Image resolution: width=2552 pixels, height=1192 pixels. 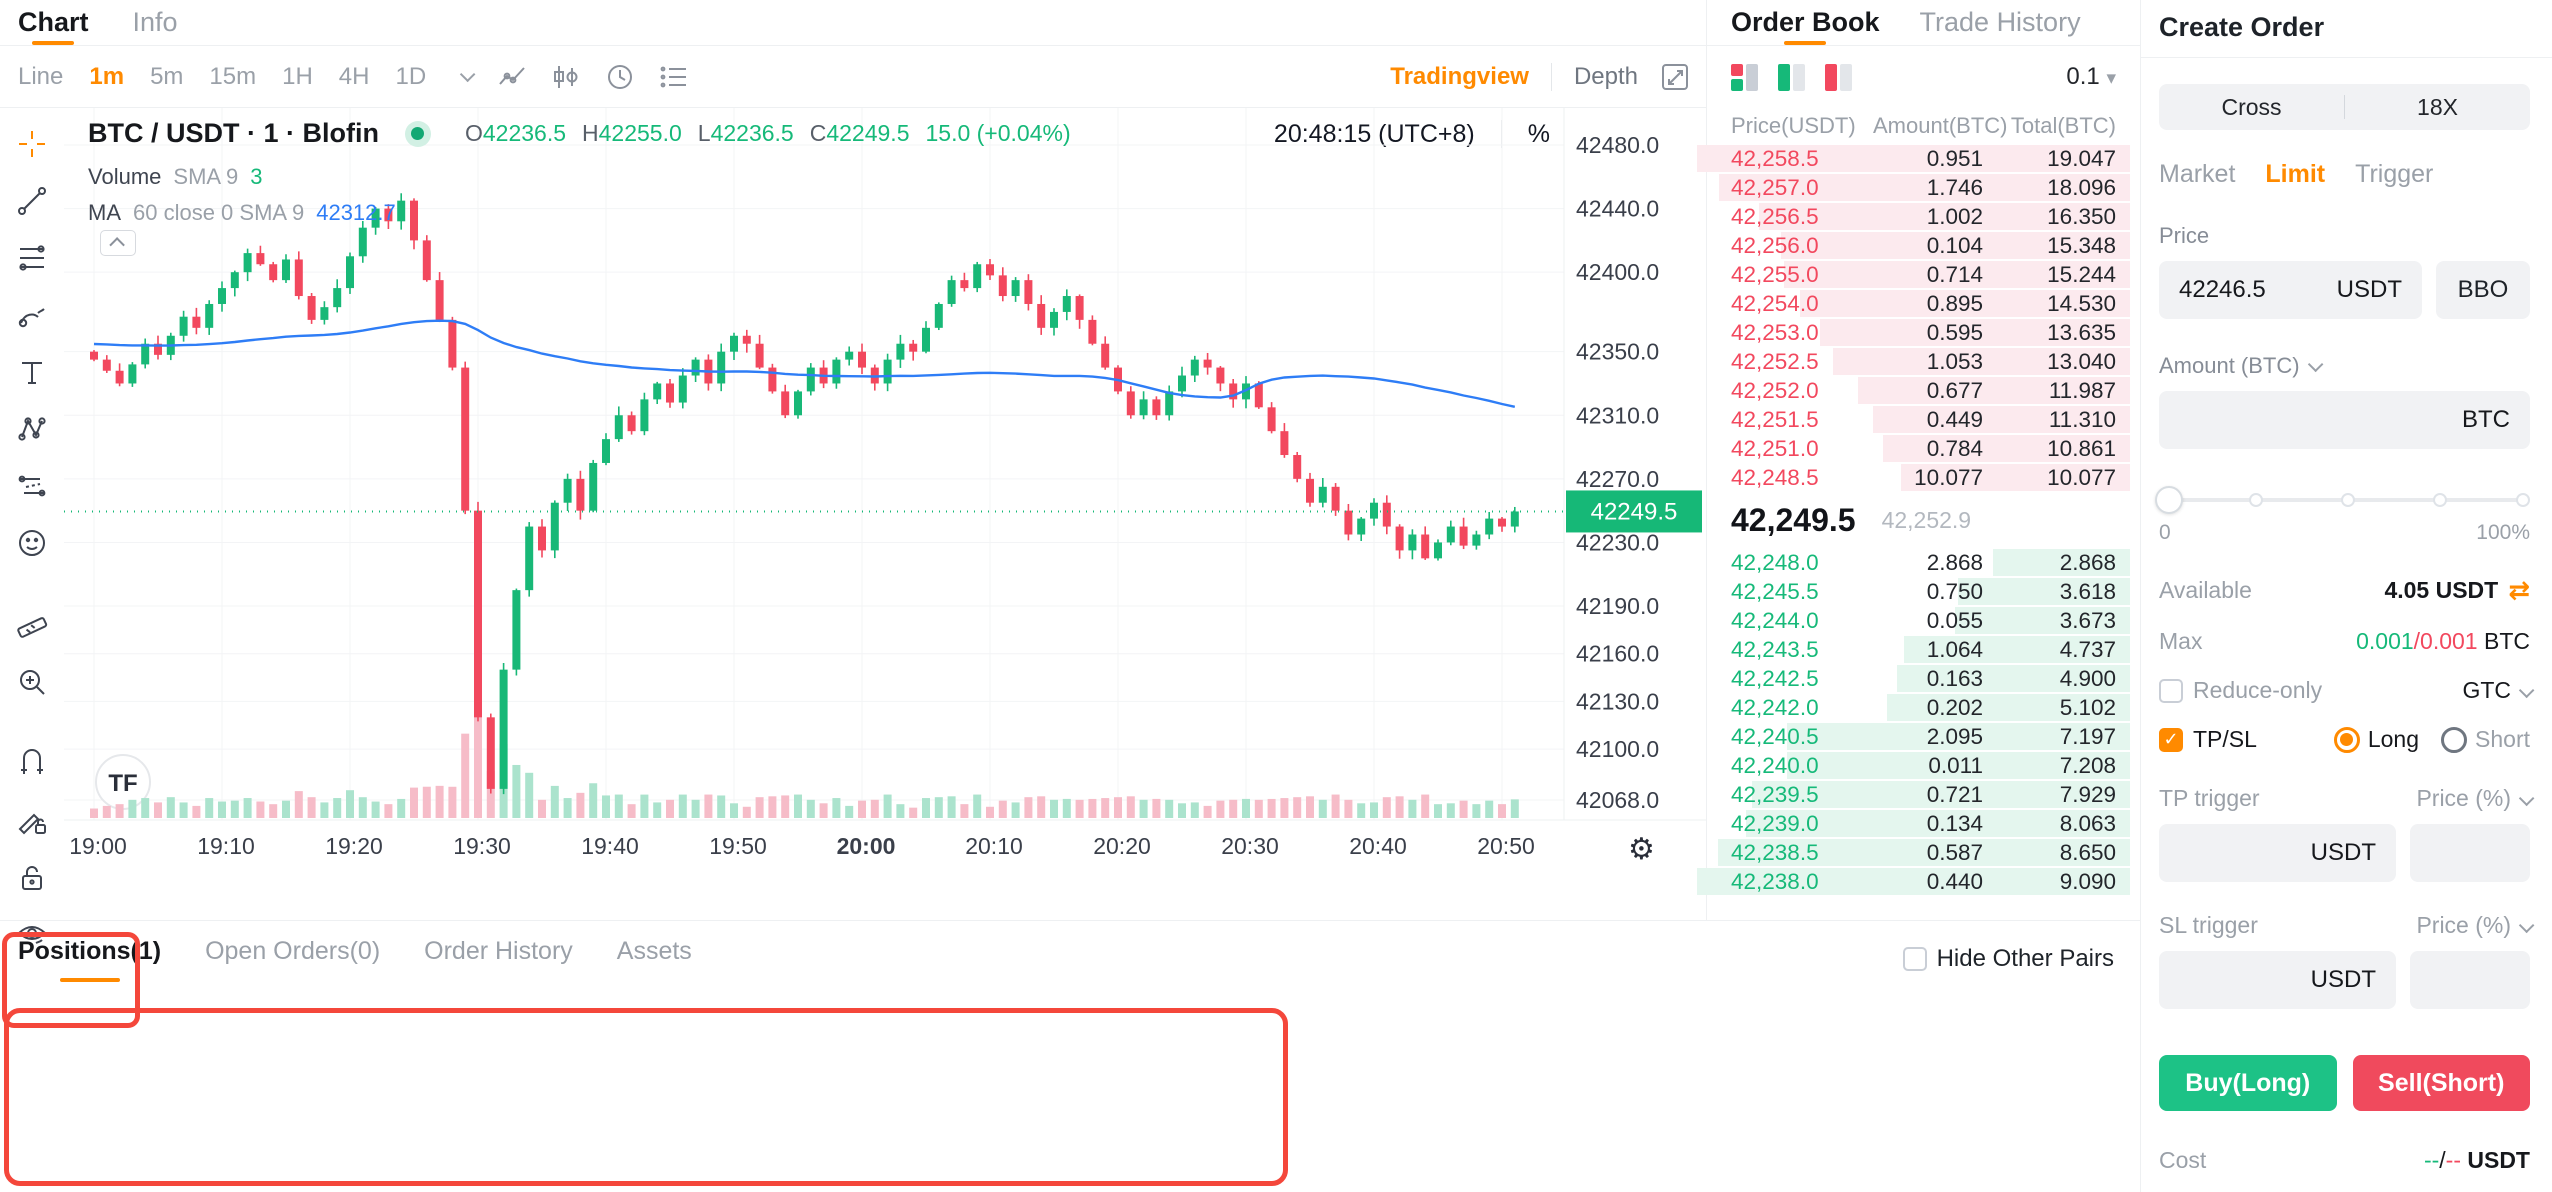 What do you see at coordinates (354, 846) in the screenshot?
I see `svg-text: 19:20` at bounding box center [354, 846].